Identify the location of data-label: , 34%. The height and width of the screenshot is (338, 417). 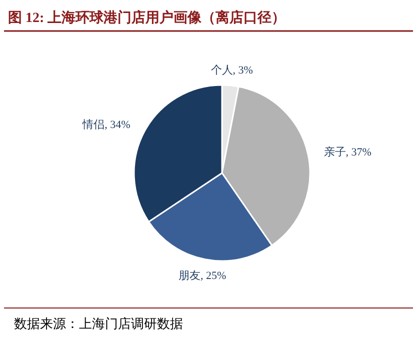
(117, 124).